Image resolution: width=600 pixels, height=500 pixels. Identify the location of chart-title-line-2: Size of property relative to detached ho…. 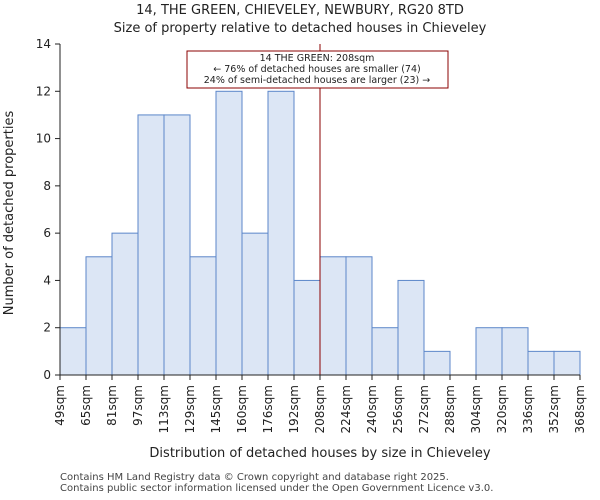
(300, 28).